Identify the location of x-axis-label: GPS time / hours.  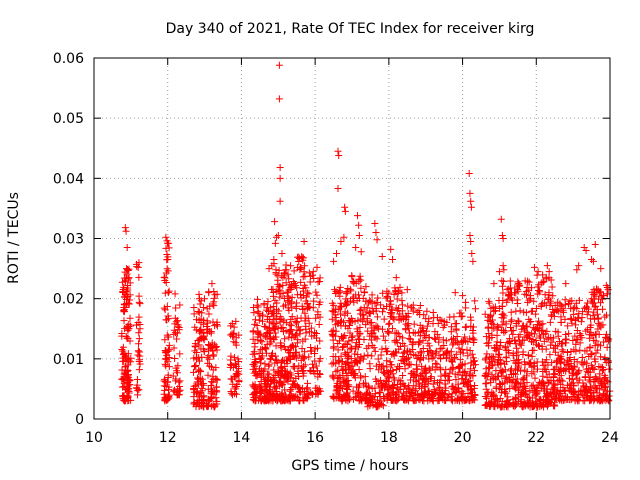
(349, 466).